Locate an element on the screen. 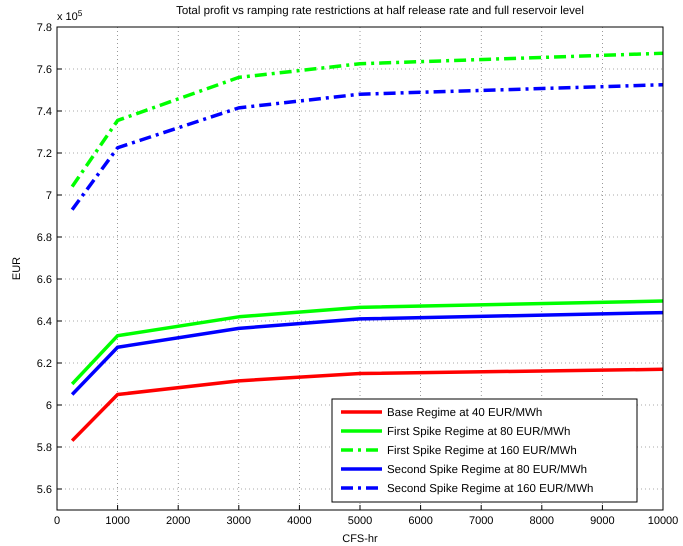  y-tick-label: 6.4 is located at coordinates (44, 322).